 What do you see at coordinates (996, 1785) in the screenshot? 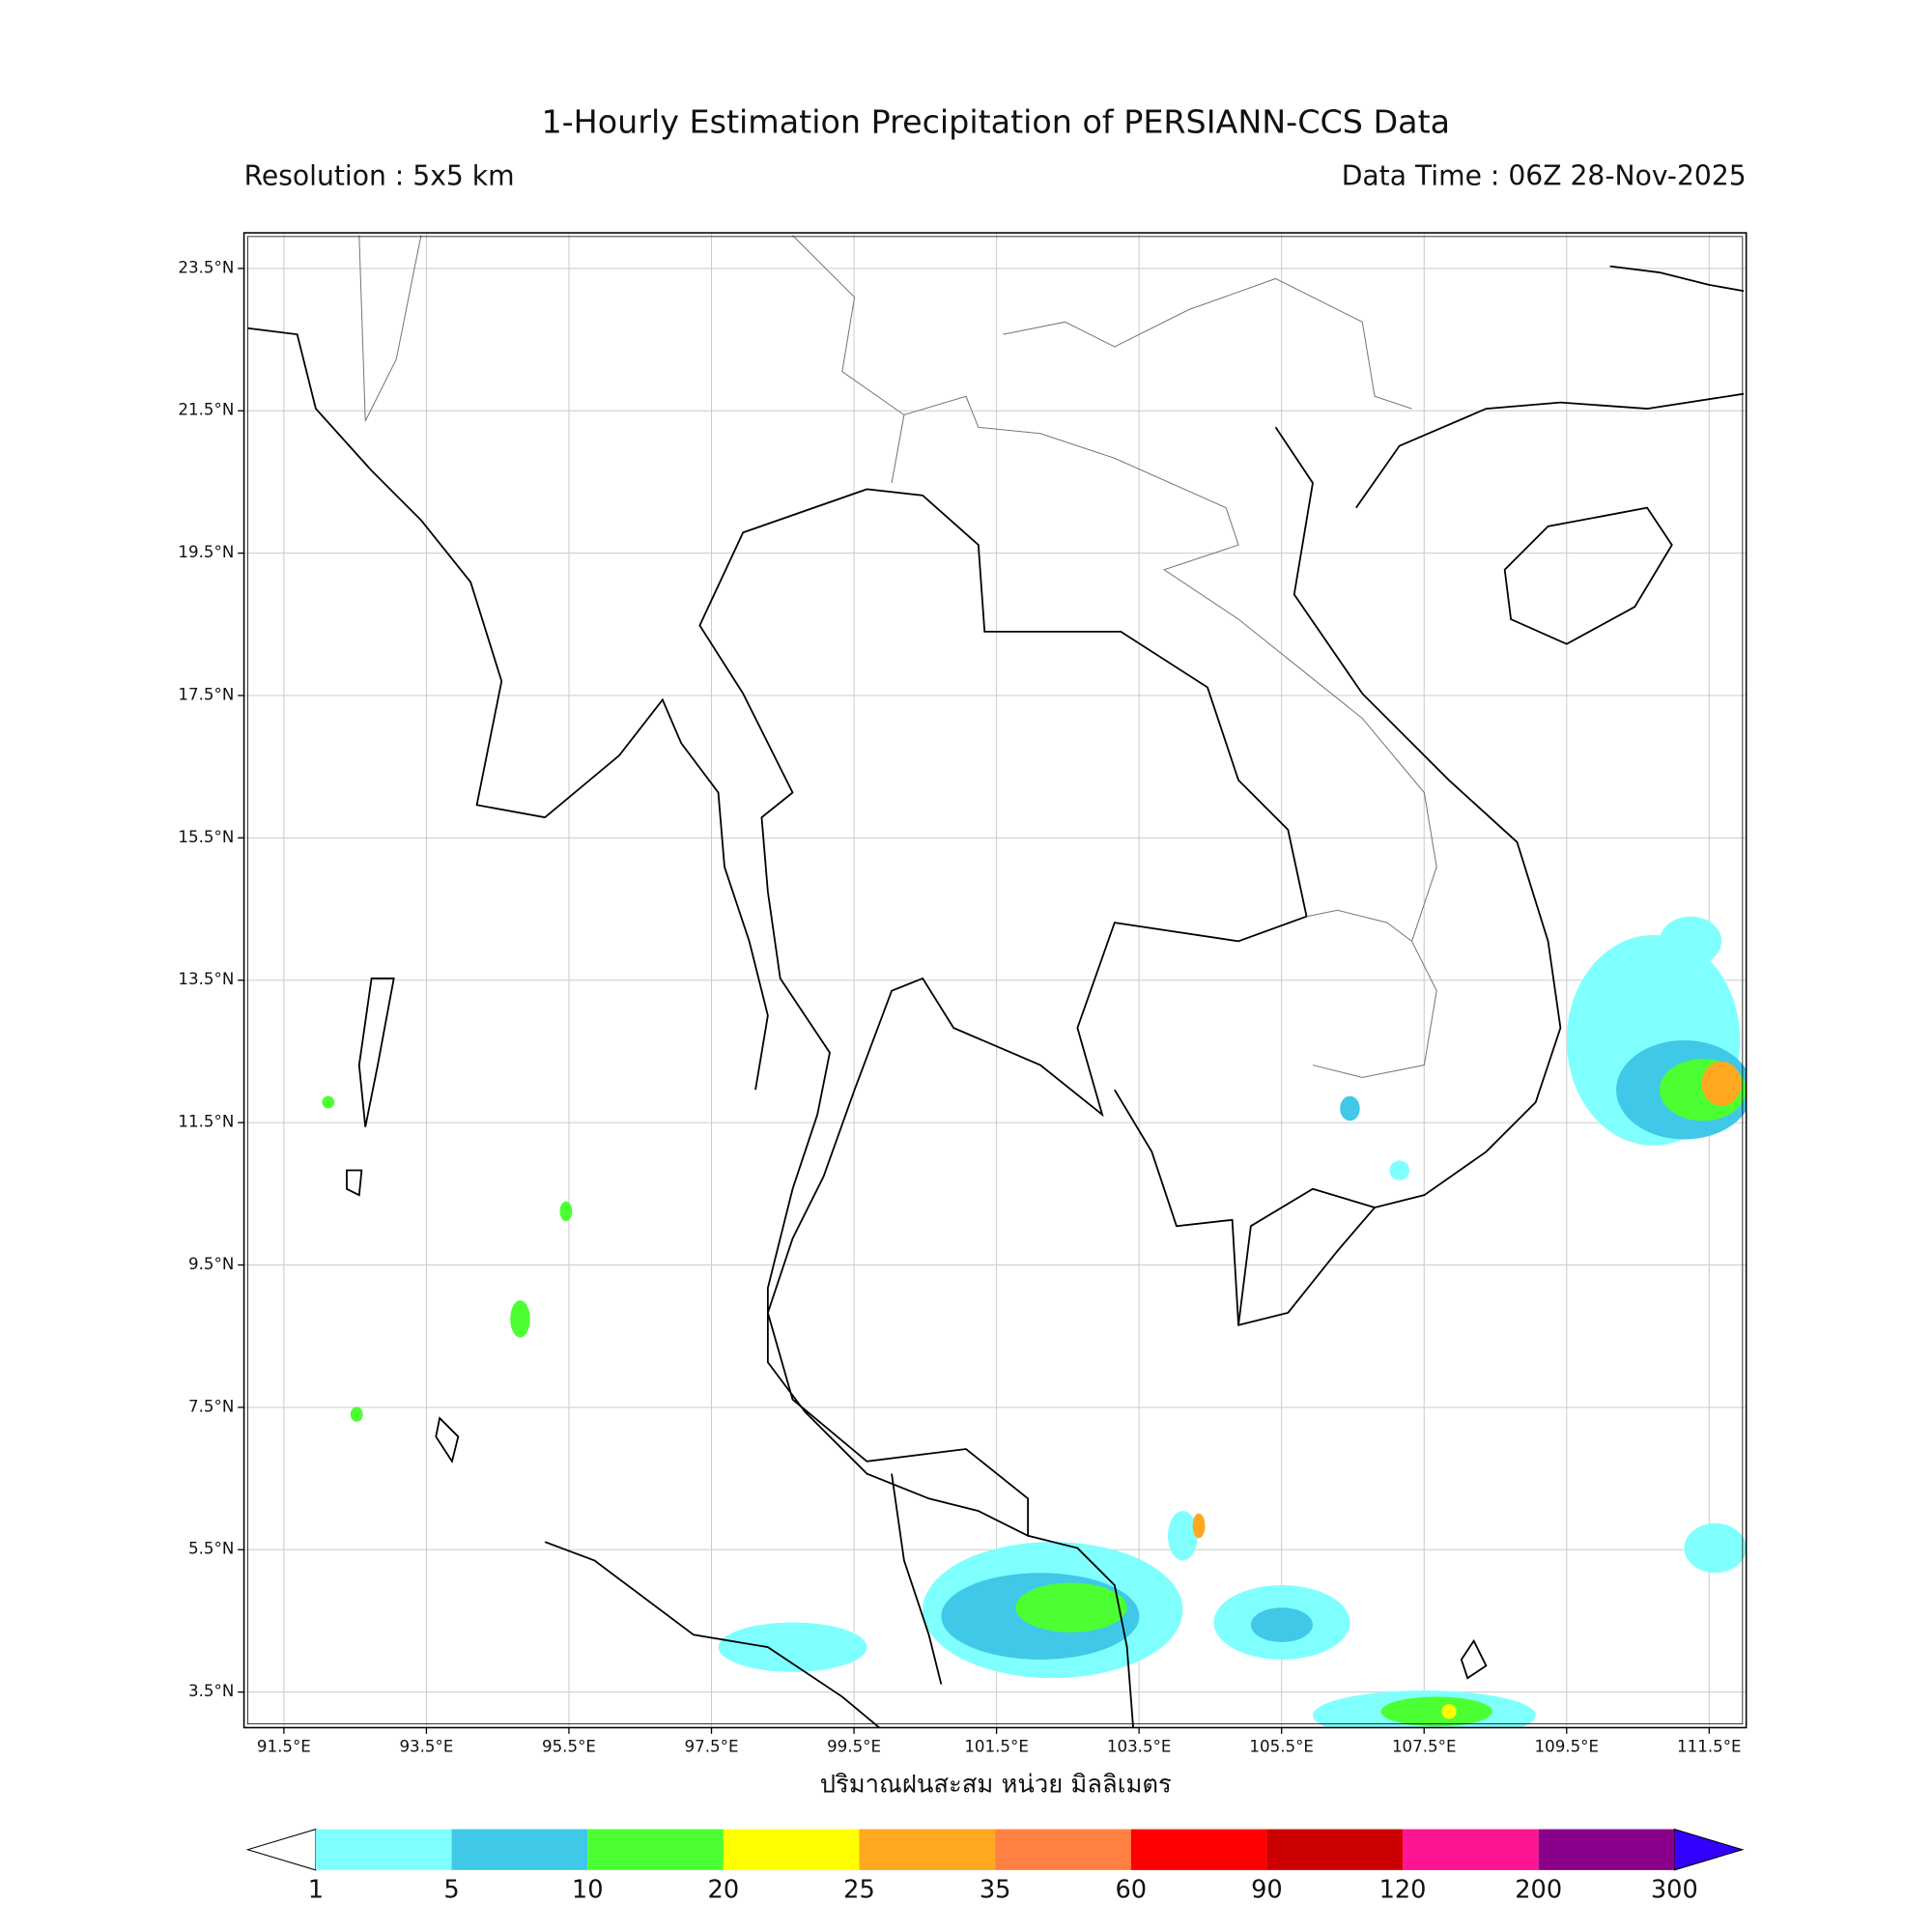
I see `x-axis-label: ปริมาณฝนสะสม หน่วย มิลลิเมตร` at bounding box center [996, 1785].